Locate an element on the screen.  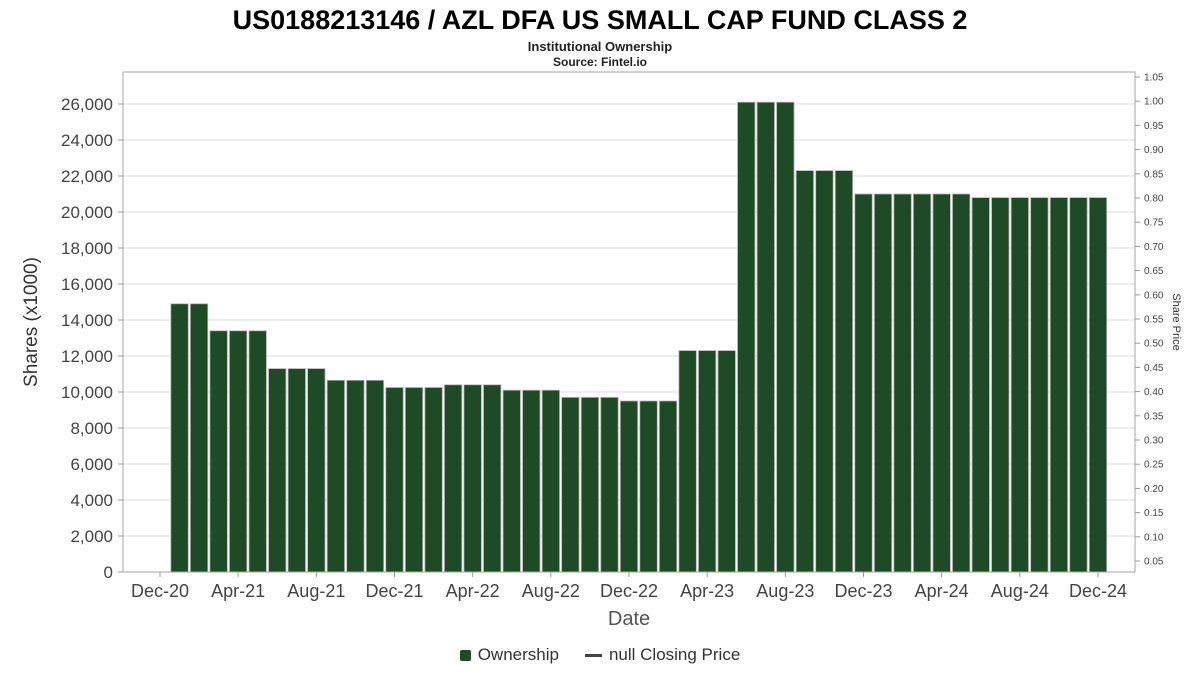
chart-legend: Ownership null Closing Price is located at coordinates (600, 655).